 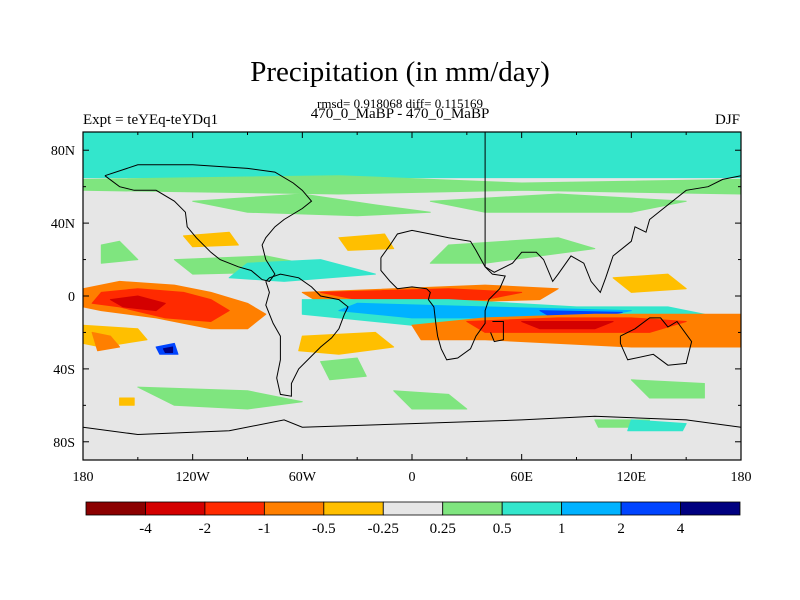 I want to click on experiment-label: Expt = teYEq-teYDq1, so click(x=151, y=120).